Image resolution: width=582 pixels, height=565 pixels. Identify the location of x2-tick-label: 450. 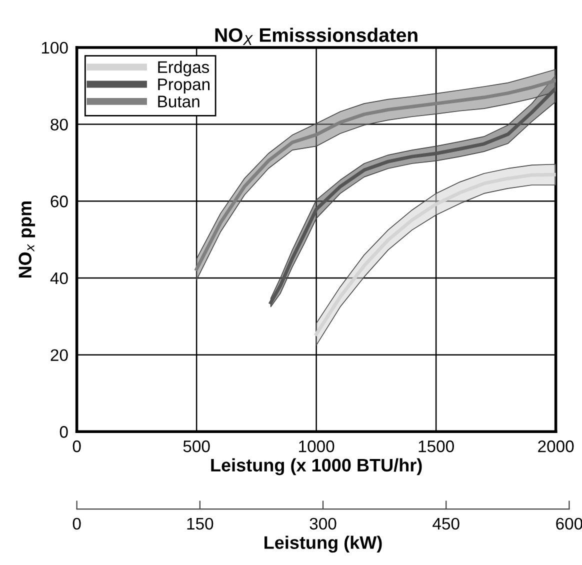
(446, 524).